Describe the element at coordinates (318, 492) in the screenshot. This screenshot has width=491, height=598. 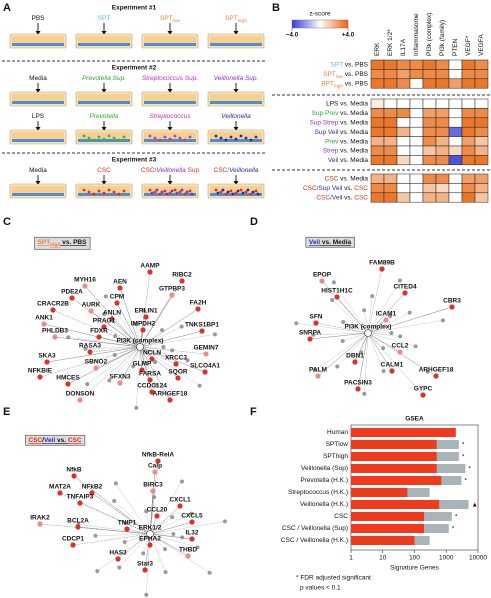
I see `category-label: Streptococcus (H.K.)` at that location.